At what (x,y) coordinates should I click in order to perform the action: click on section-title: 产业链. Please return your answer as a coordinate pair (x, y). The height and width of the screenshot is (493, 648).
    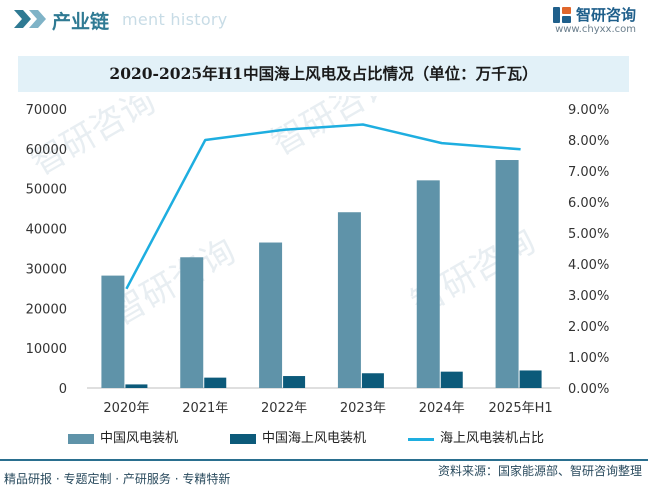
    Looking at the image, I should click on (81, 22).